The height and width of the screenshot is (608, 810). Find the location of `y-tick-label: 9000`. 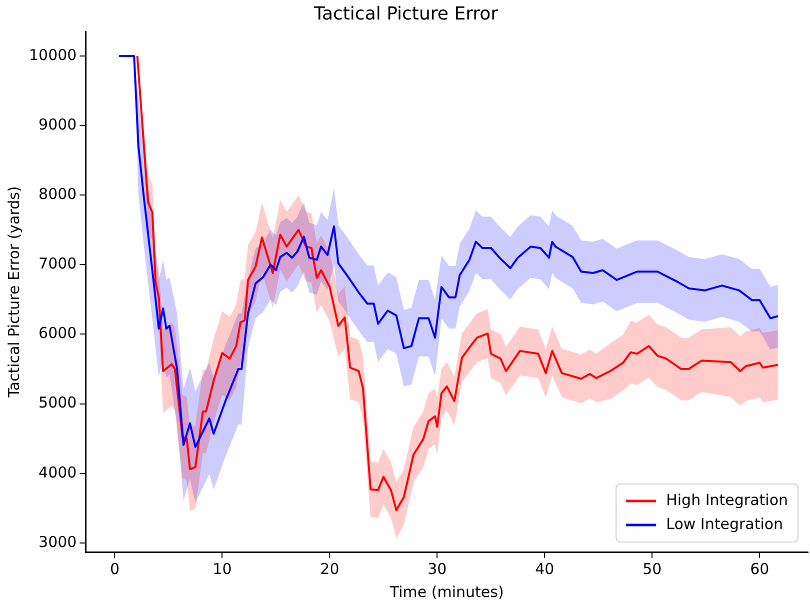

y-tick-label: 9000 is located at coordinates (57, 124).